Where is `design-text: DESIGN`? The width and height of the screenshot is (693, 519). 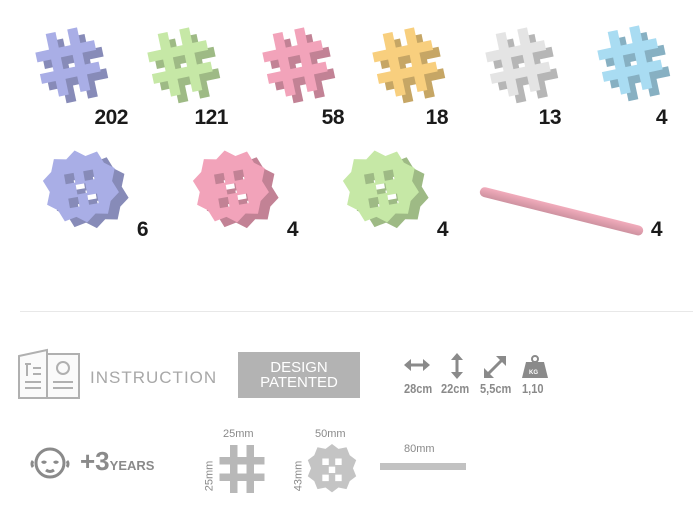
design-text: DESIGN is located at coordinates (299, 367).